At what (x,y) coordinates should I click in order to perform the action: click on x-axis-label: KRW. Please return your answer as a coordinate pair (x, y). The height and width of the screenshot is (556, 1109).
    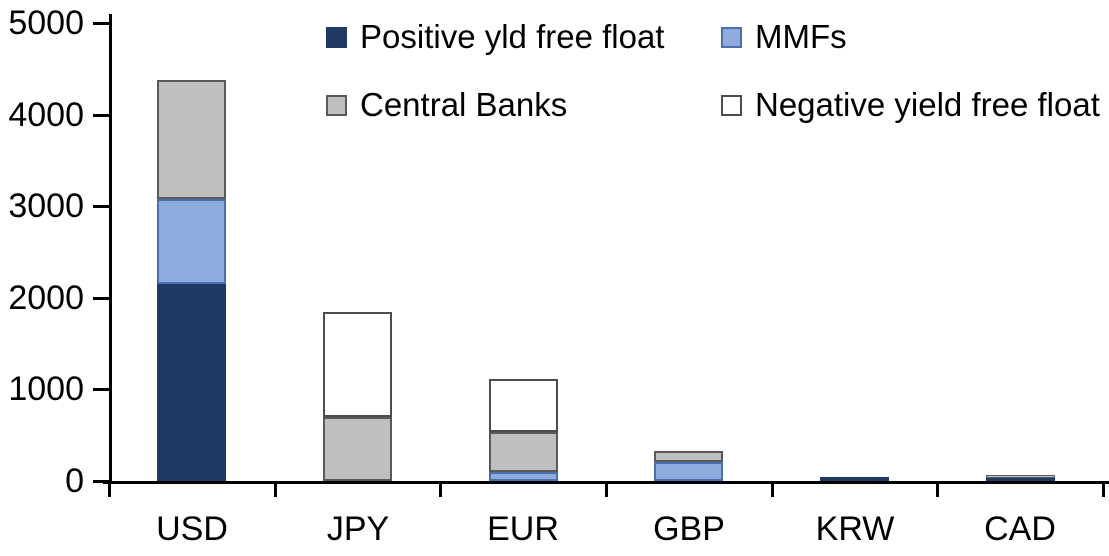
    Looking at the image, I should click on (855, 529).